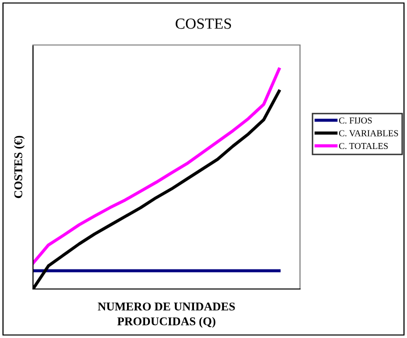  What do you see at coordinates (368, 133) in the screenshot?
I see `legend-label: C. VARIABLES` at bounding box center [368, 133].